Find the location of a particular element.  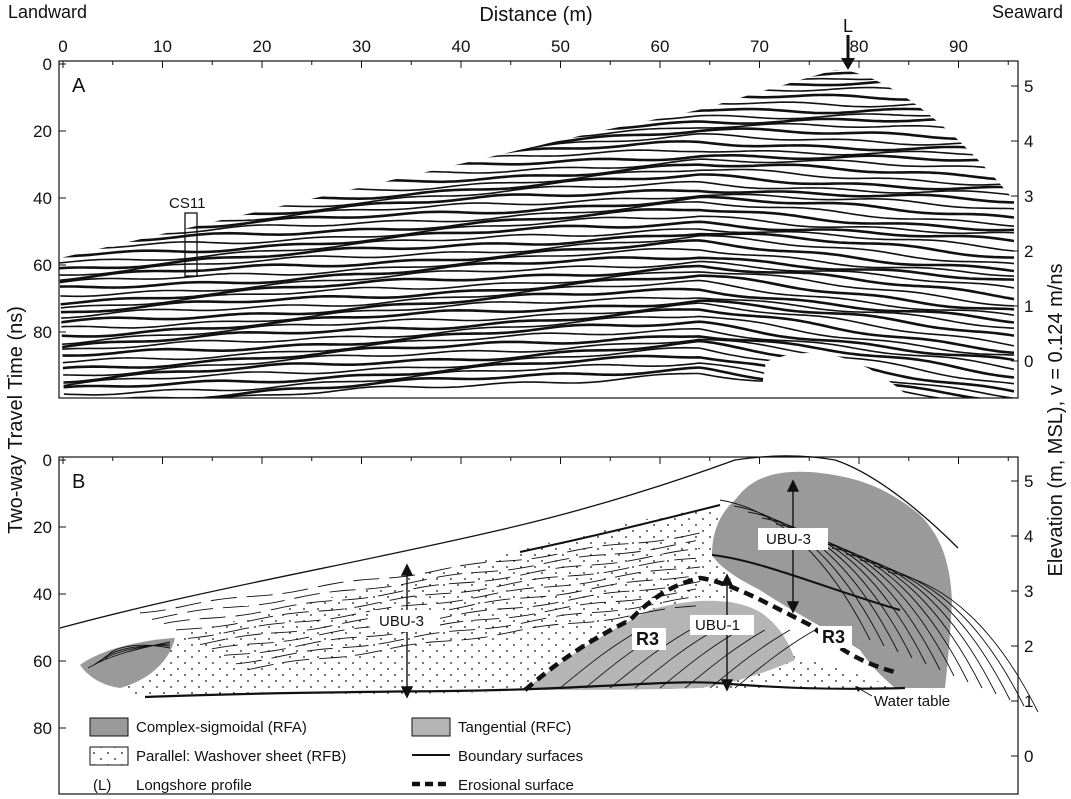

core-cs11-label: CS11 is located at coordinates (187, 203).